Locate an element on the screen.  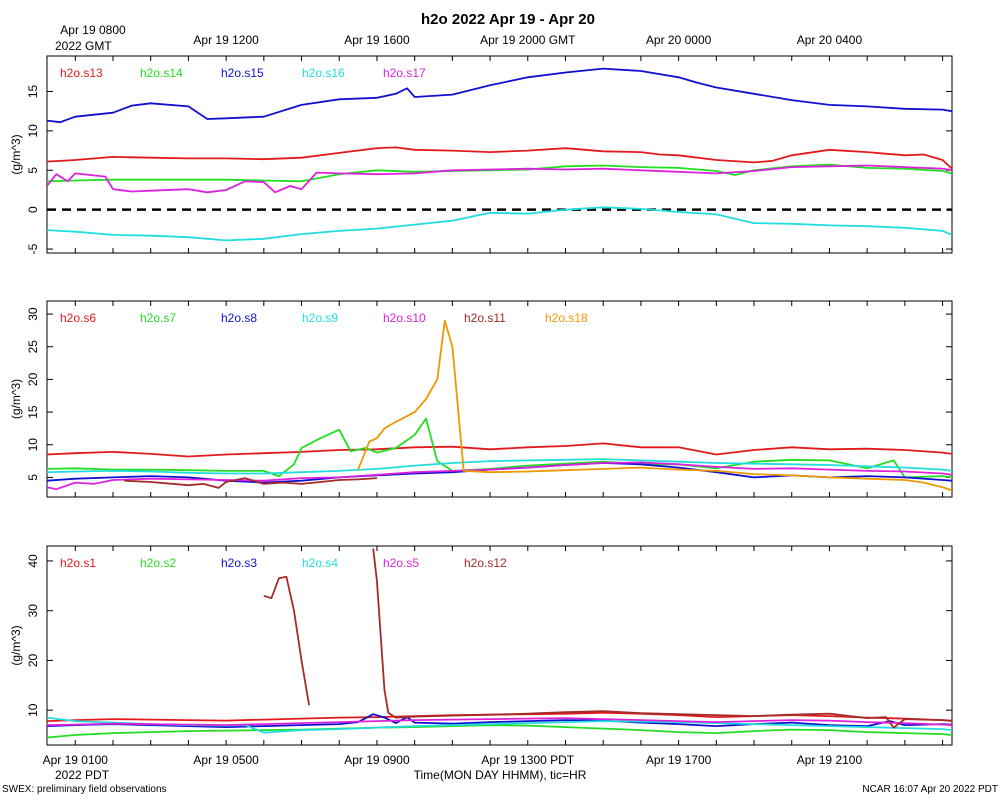
top-axis-first-label-line2: 2022 GMT is located at coordinates (83, 46).